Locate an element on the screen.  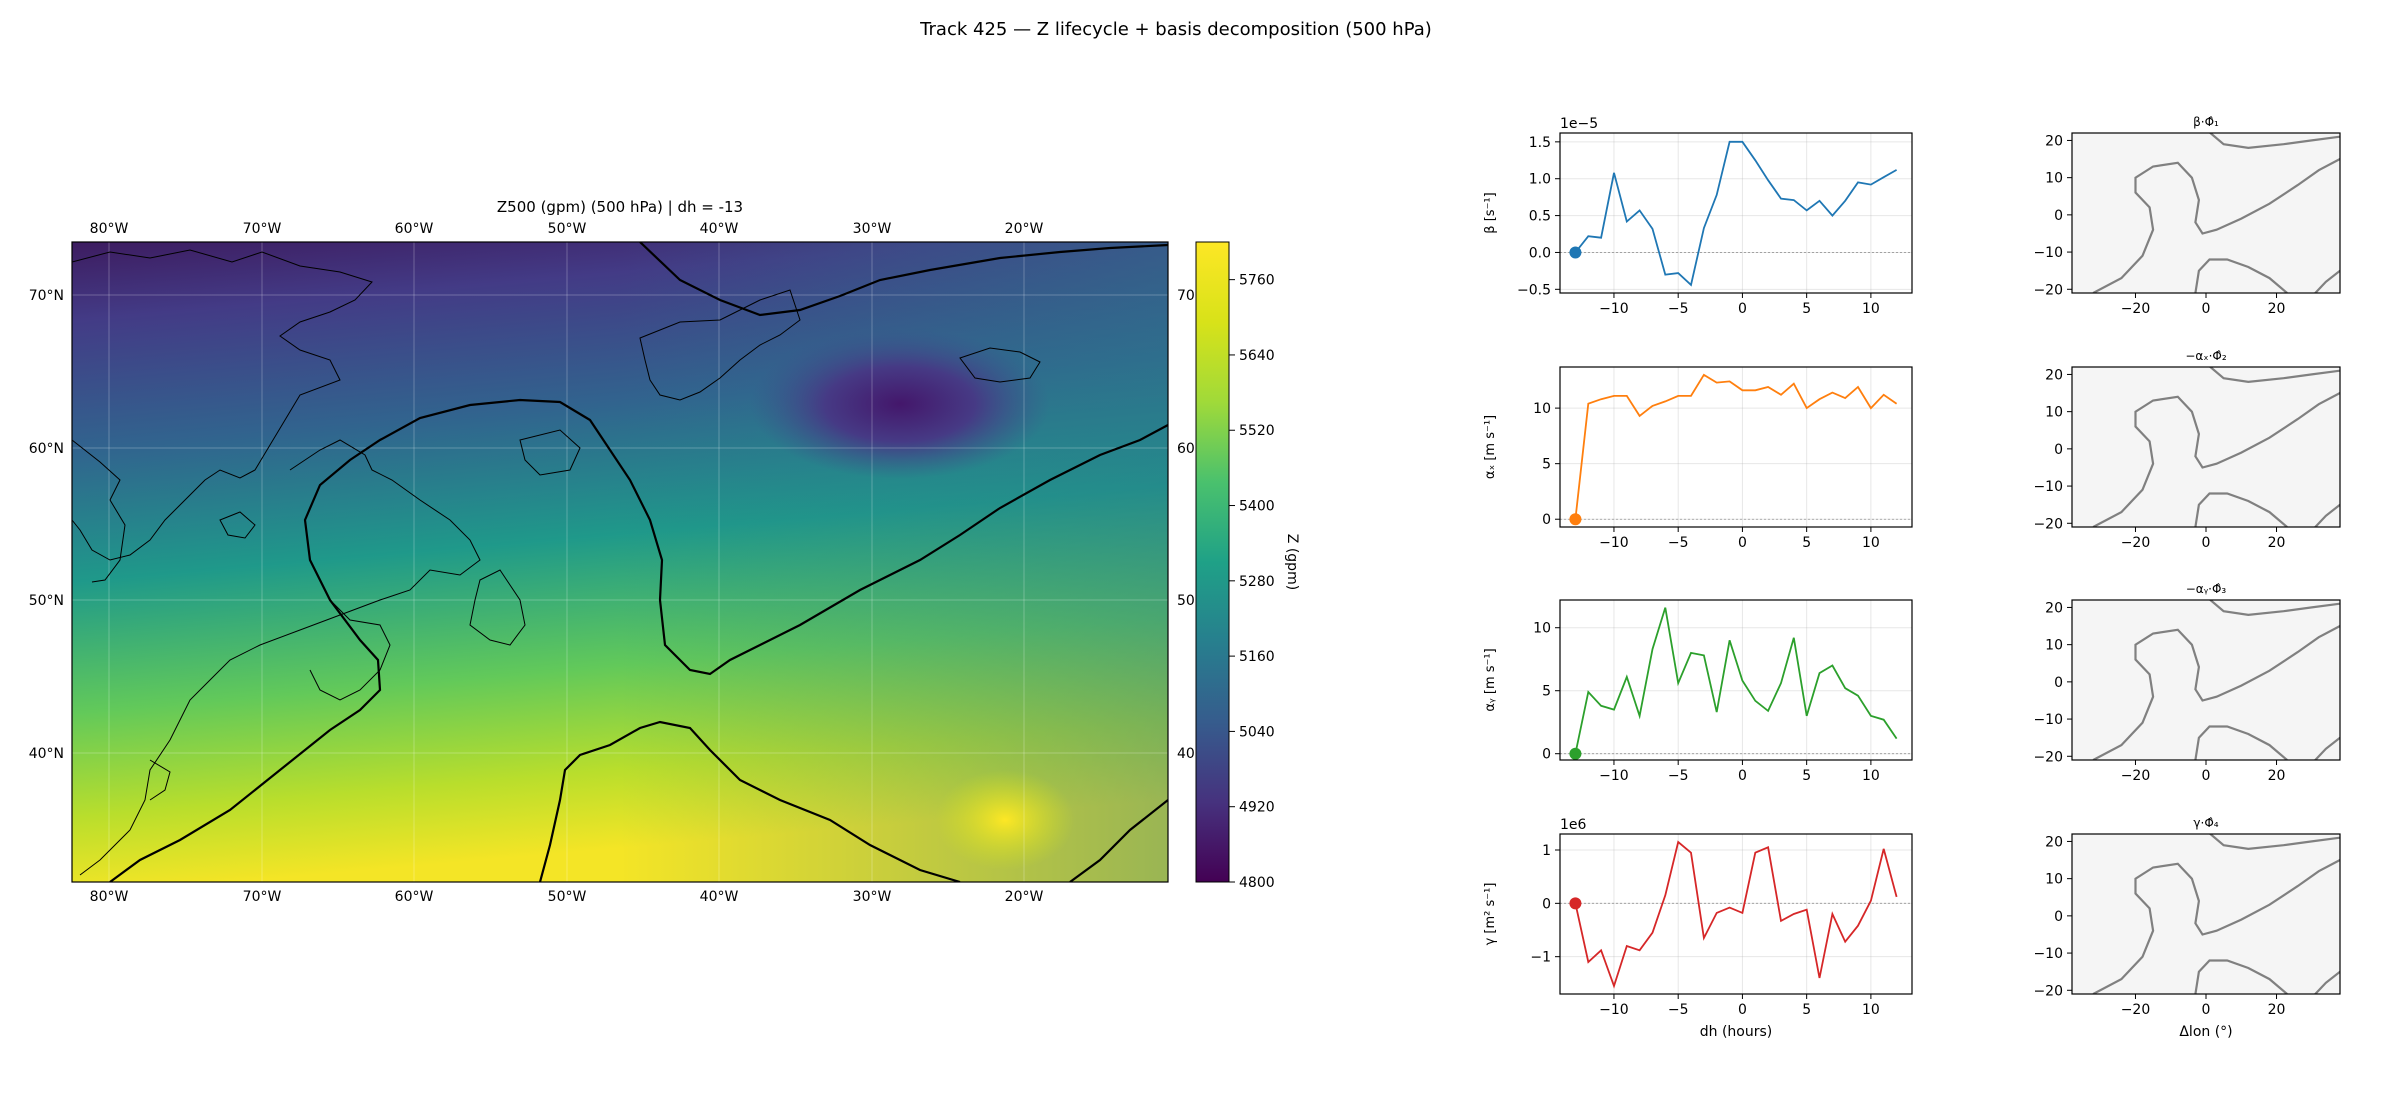
y-tick-label: 20 is located at coordinates (2054, 608).